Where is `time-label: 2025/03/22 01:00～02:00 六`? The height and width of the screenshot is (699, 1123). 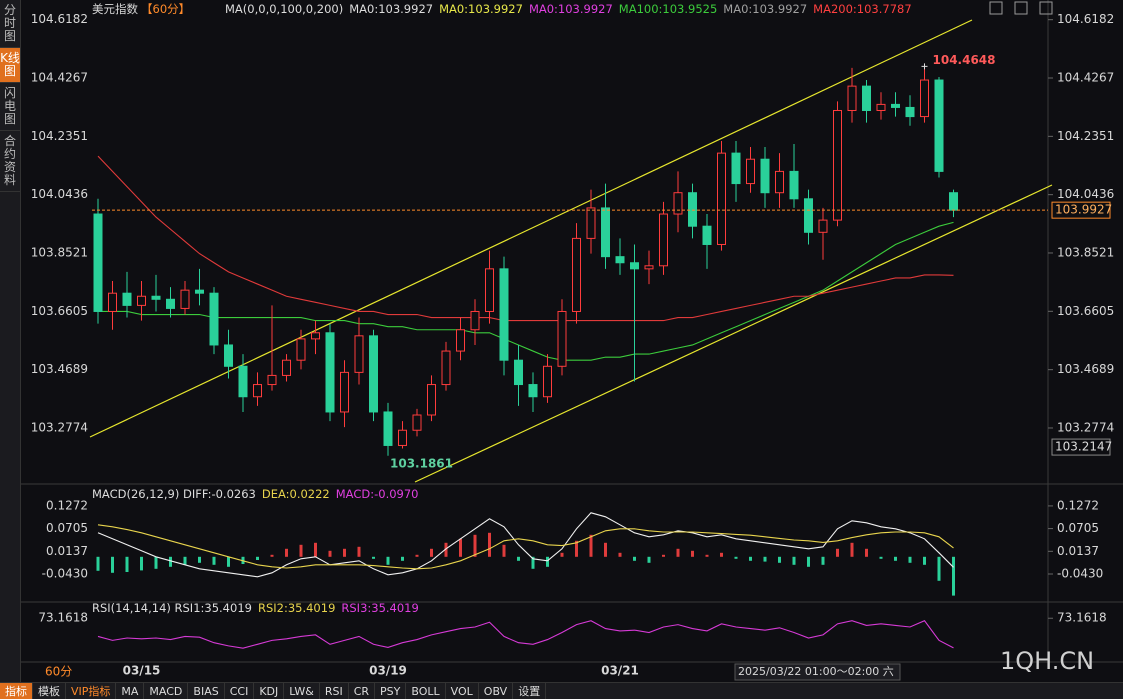 time-label: 2025/03/22 01:00～02:00 六 is located at coordinates (816, 671).